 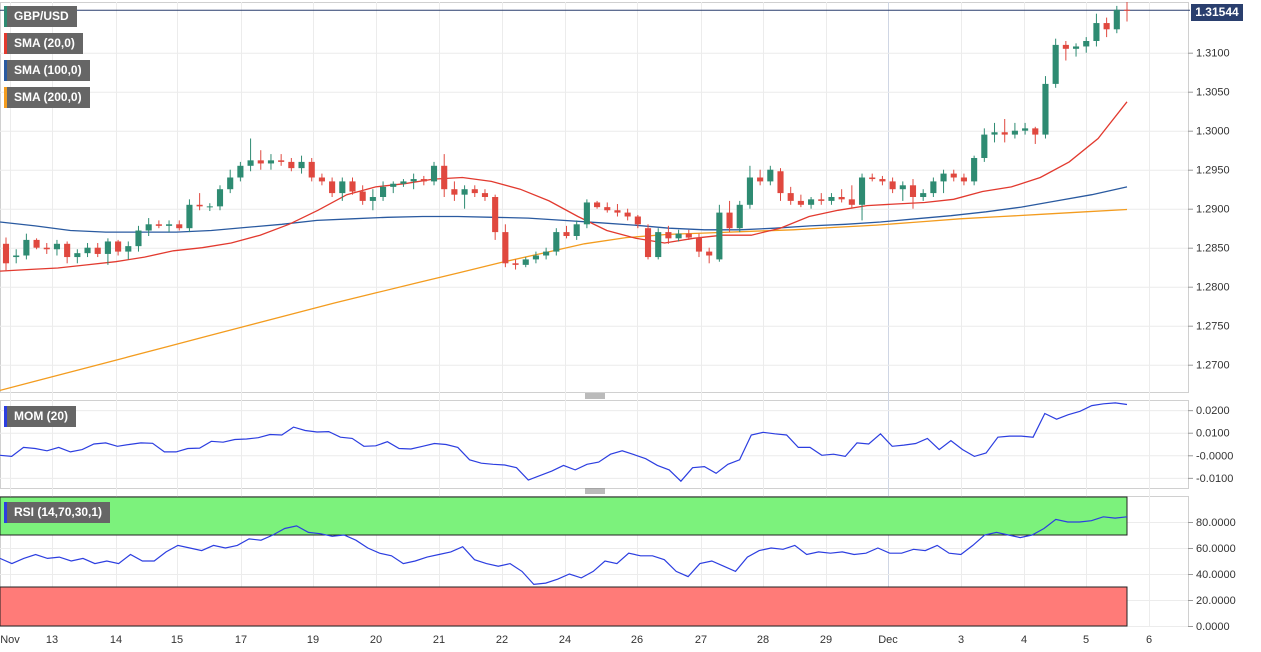 What do you see at coordinates (241, 640) in the screenshot?
I see `x-tick-label: 17` at bounding box center [241, 640].